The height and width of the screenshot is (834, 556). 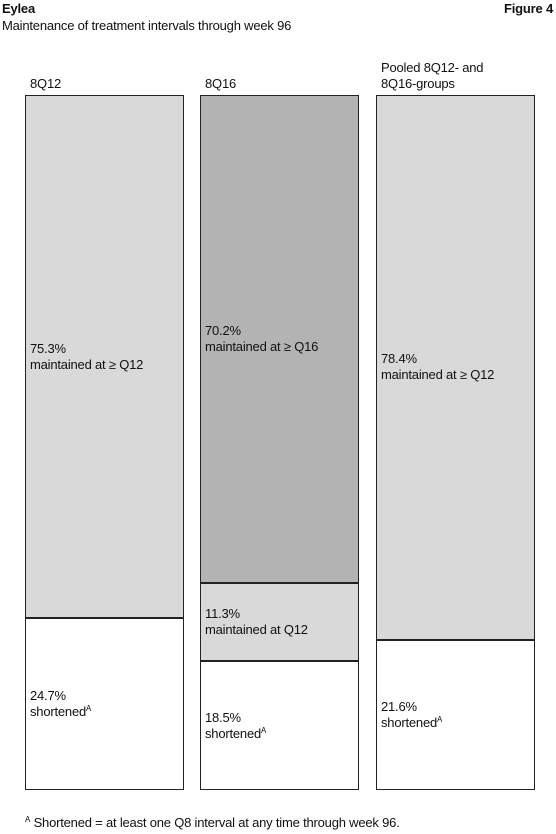 I want to click on value-label: 24.7%, so click(x=48, y=696).